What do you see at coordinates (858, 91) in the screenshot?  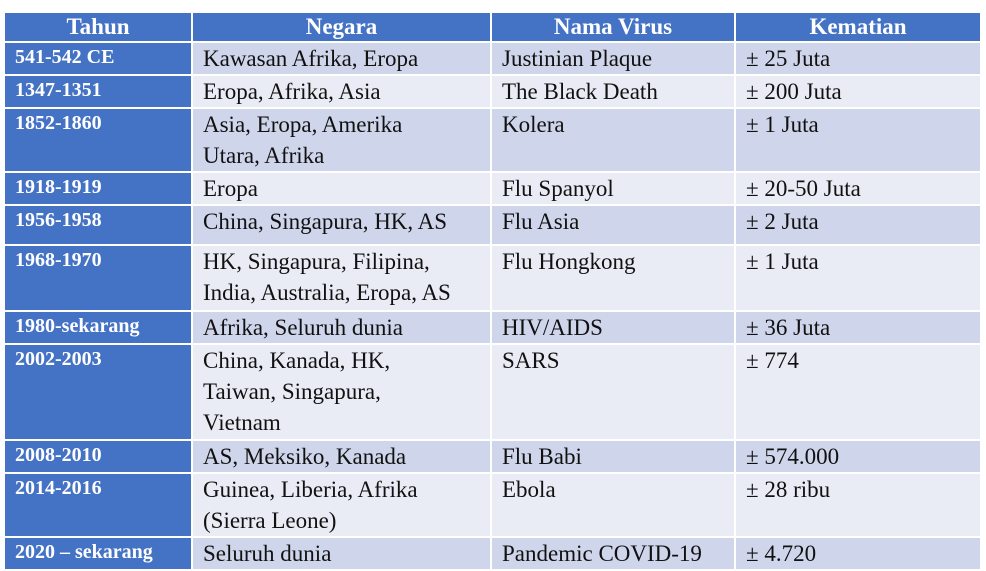 I see `deaths-cell: ± 200 Juta` at bounding box center [858, 91].